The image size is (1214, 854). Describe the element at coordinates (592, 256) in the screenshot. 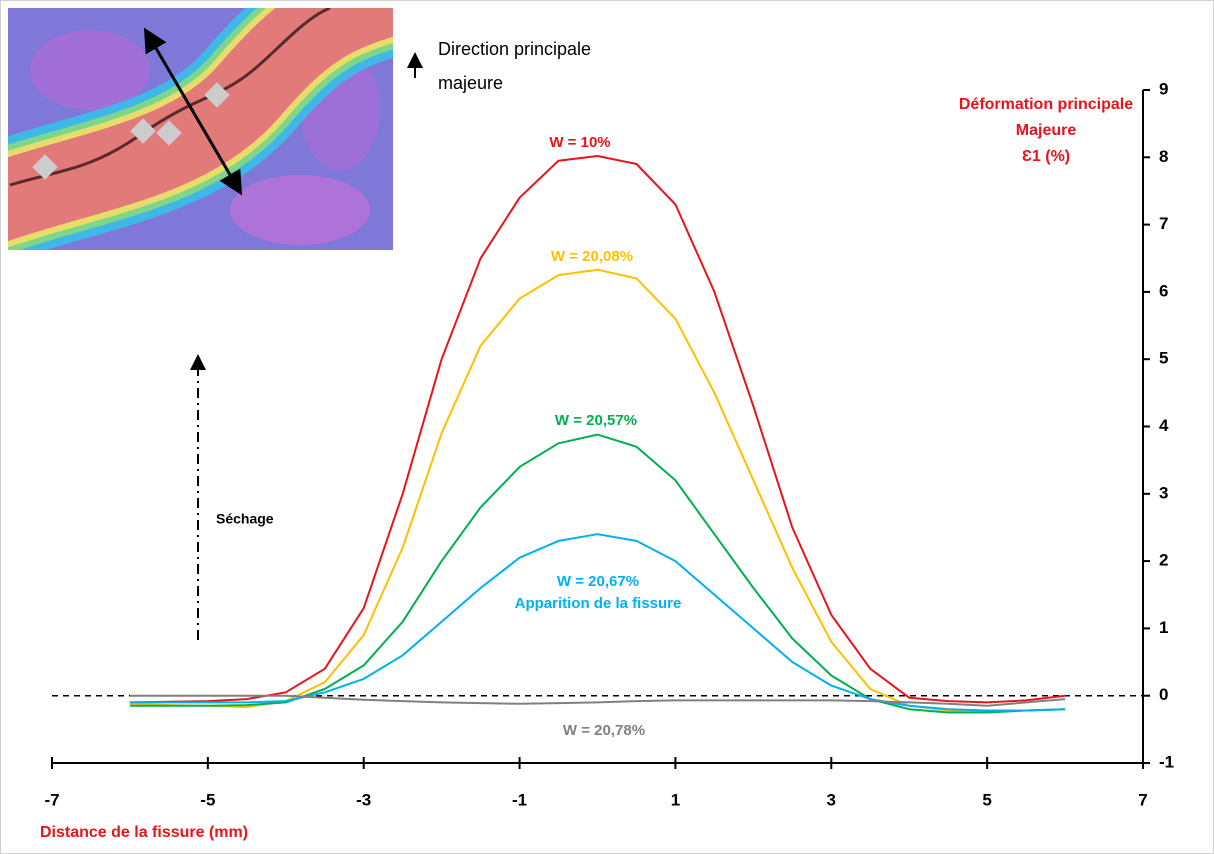

I see `series-label: W = 20,08%` at that location.